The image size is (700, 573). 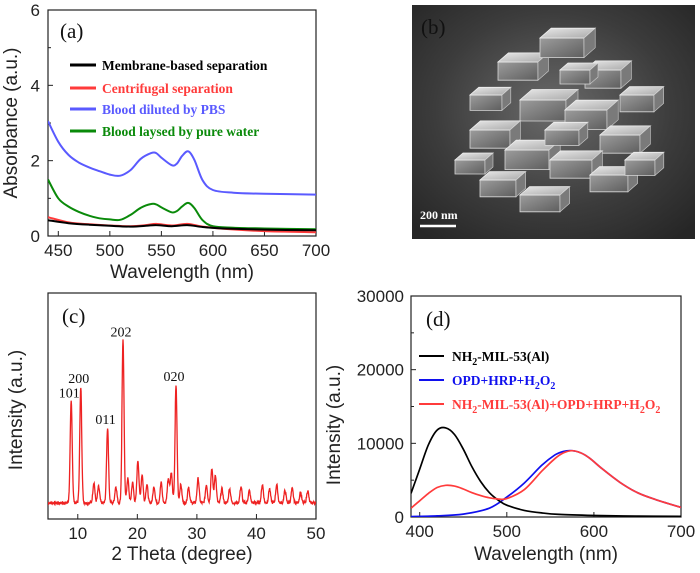 I want to click on panel-a-y-tick-label: 4, so click(x=35, y=85).